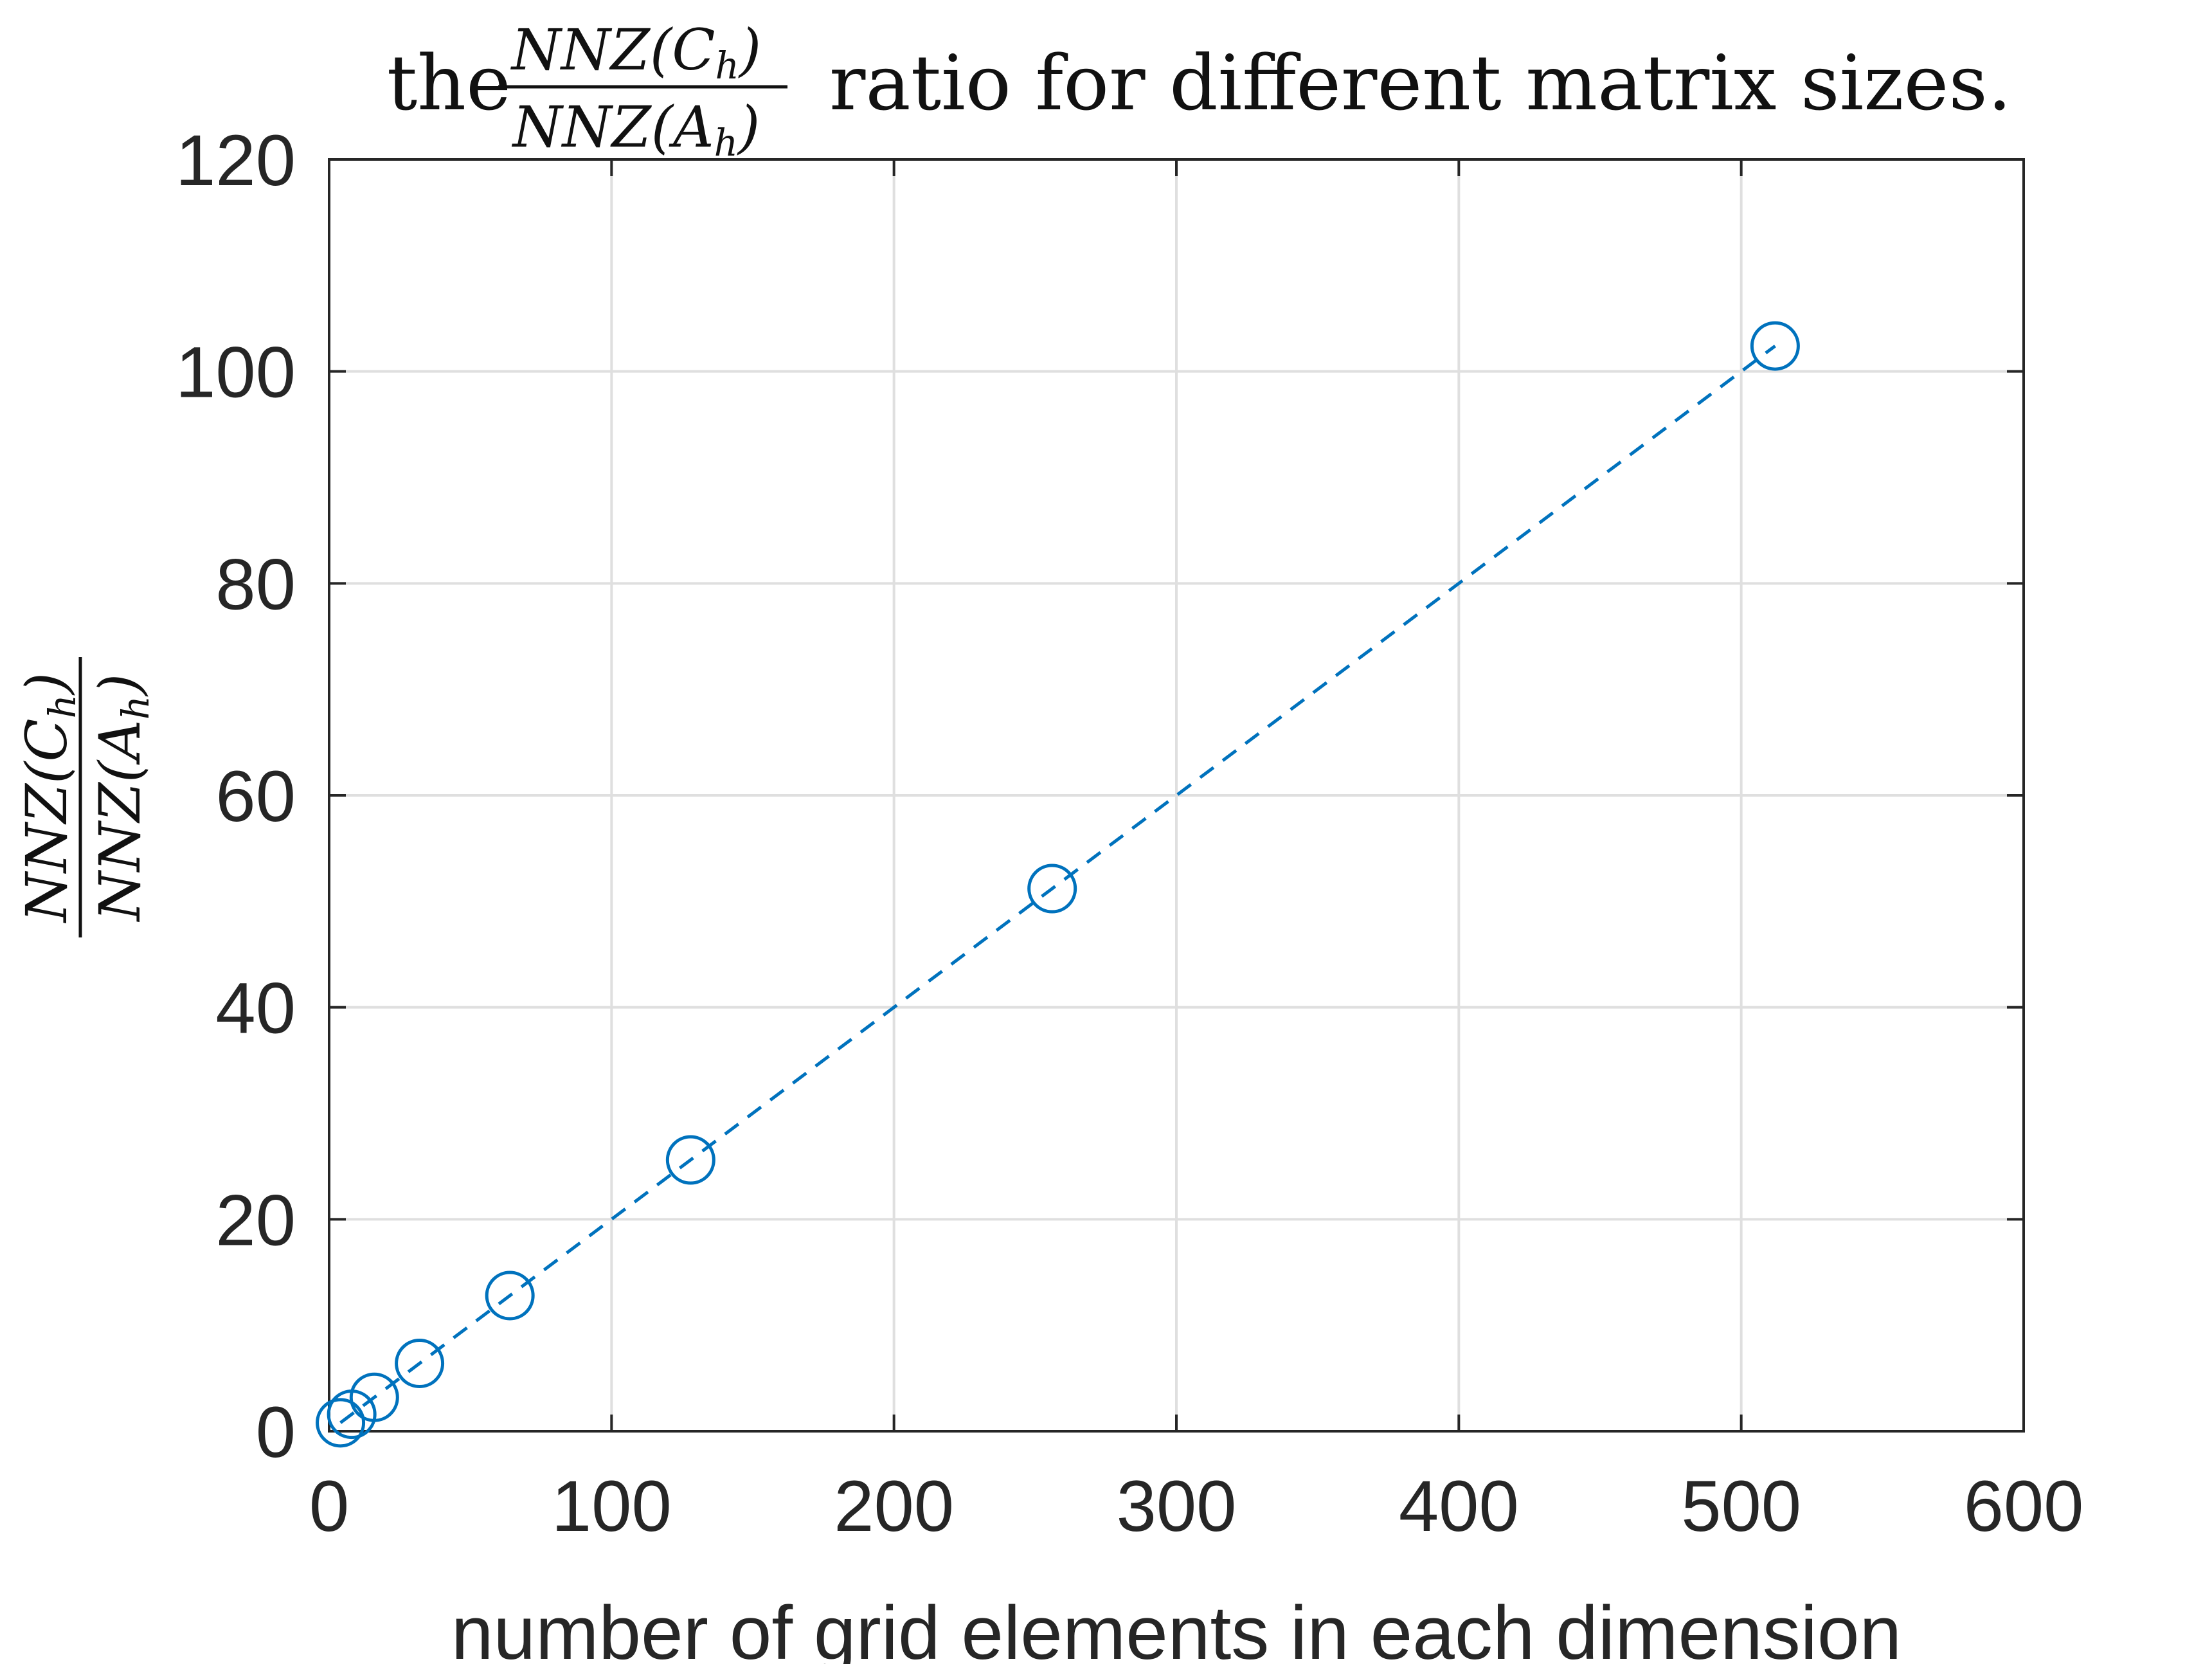 The image size is (2212, 1664). What do you see at coordinates (136, 707) in the screenshot?
I see `ylabel-denominator-sub: h` at bounding box center [136, 707].